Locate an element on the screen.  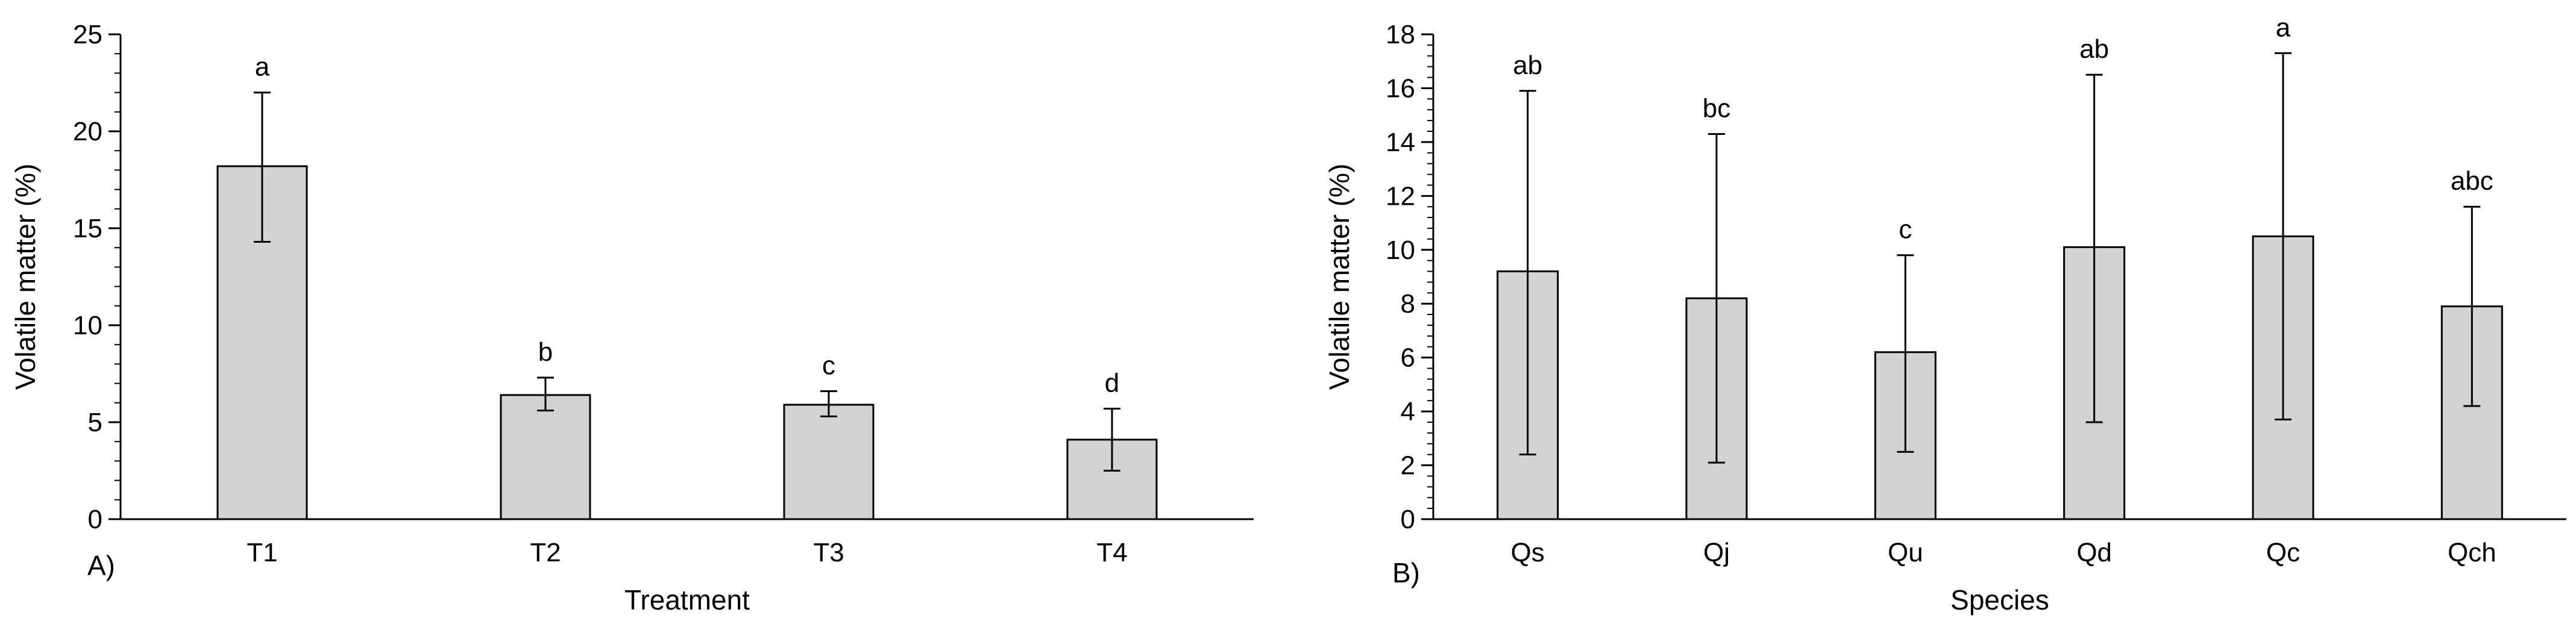
x-tick-label: T1 is located at coordinates (262, 552).